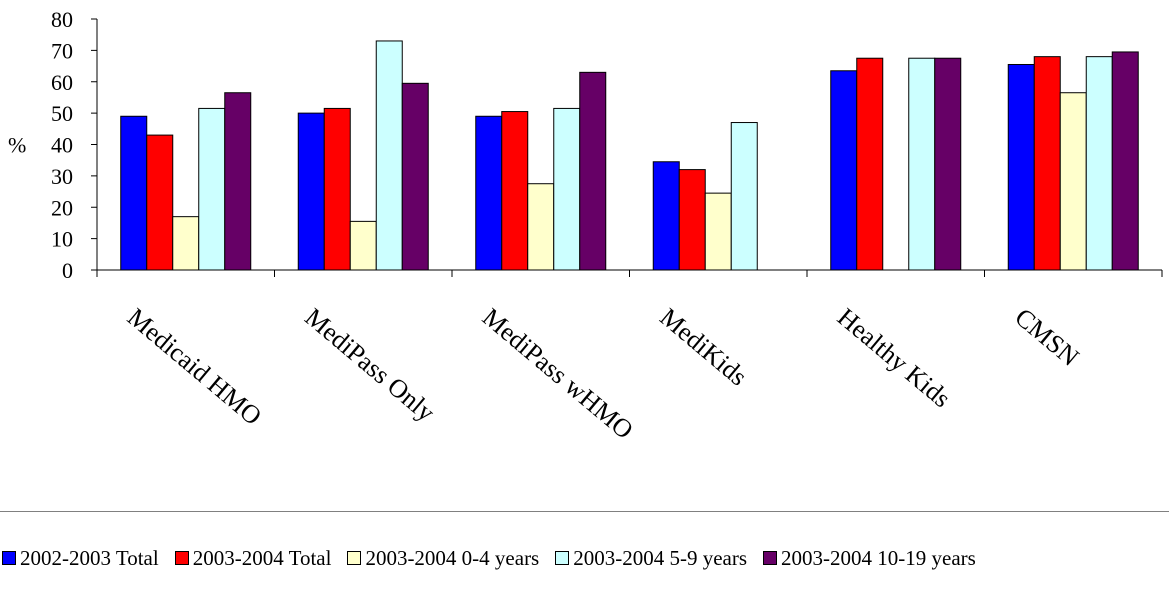  What do you see at coordinates (1046, 337) in the screenshot?
I see `category-label: CMSN` at bounding box center [1046, 337].